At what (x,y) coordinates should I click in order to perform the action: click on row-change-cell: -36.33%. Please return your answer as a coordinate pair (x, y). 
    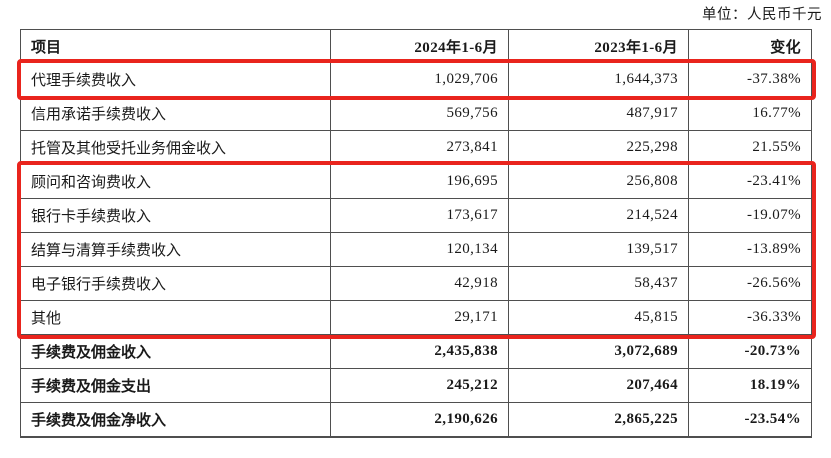
    Looking at the image, I should click on (749, 317).